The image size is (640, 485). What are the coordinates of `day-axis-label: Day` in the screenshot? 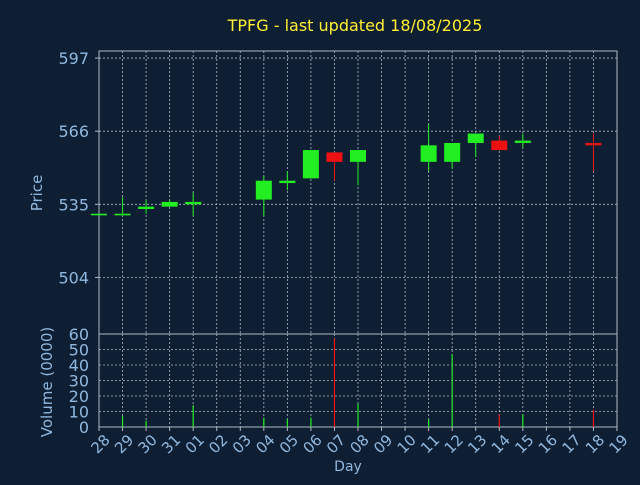 It's located at (348, 467).